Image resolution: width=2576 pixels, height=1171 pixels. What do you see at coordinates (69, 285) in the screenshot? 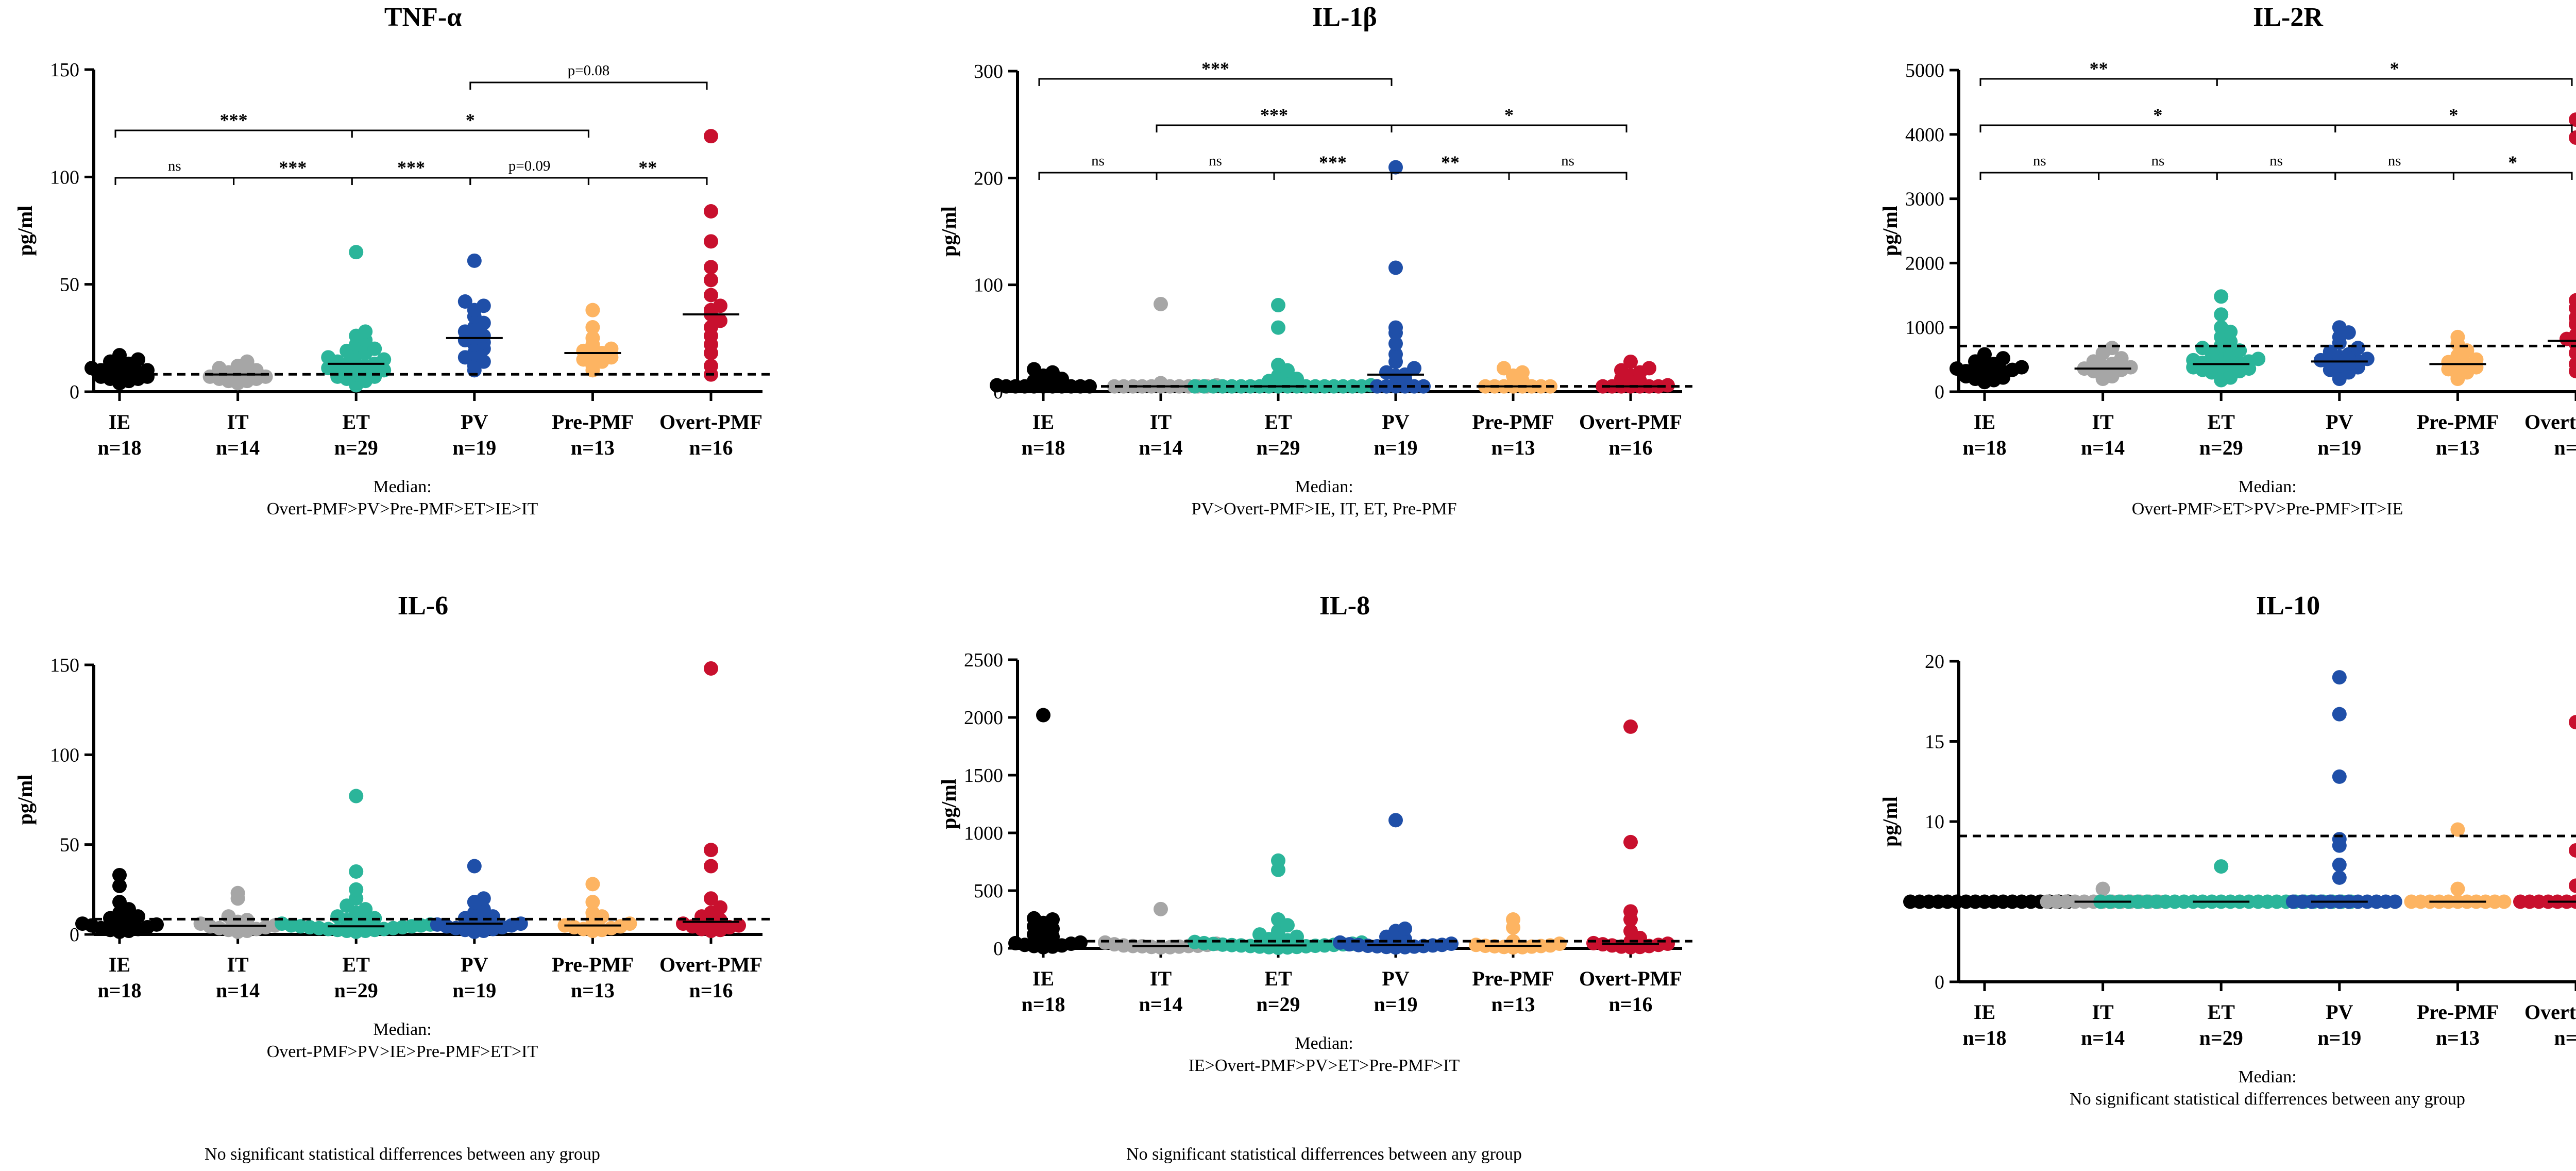
I see `y-tick-label: 50` at bounding box center [69, 285].